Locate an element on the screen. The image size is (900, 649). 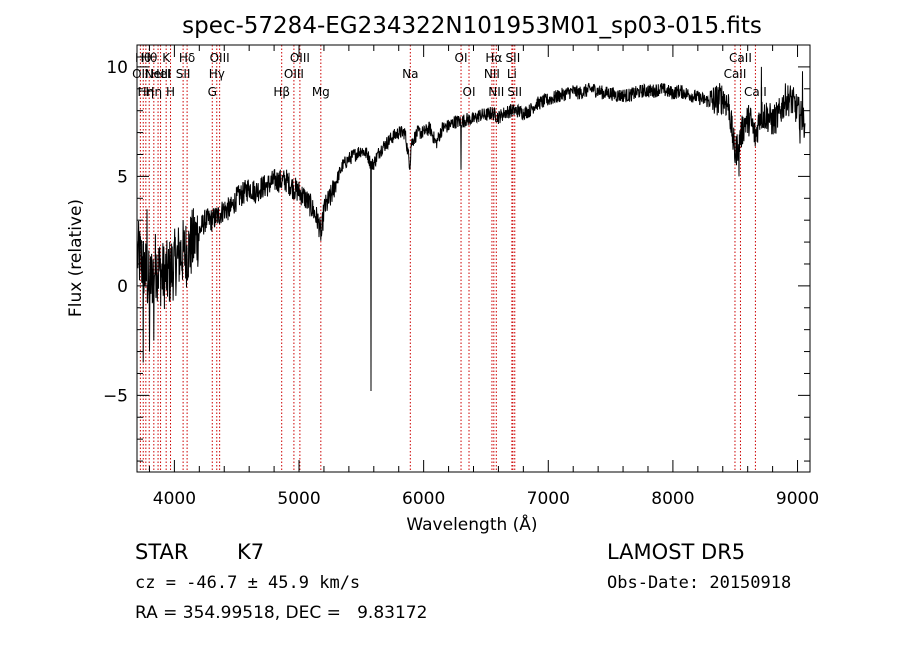
reference-line-label: Mg is located at coordinates (321, 92).